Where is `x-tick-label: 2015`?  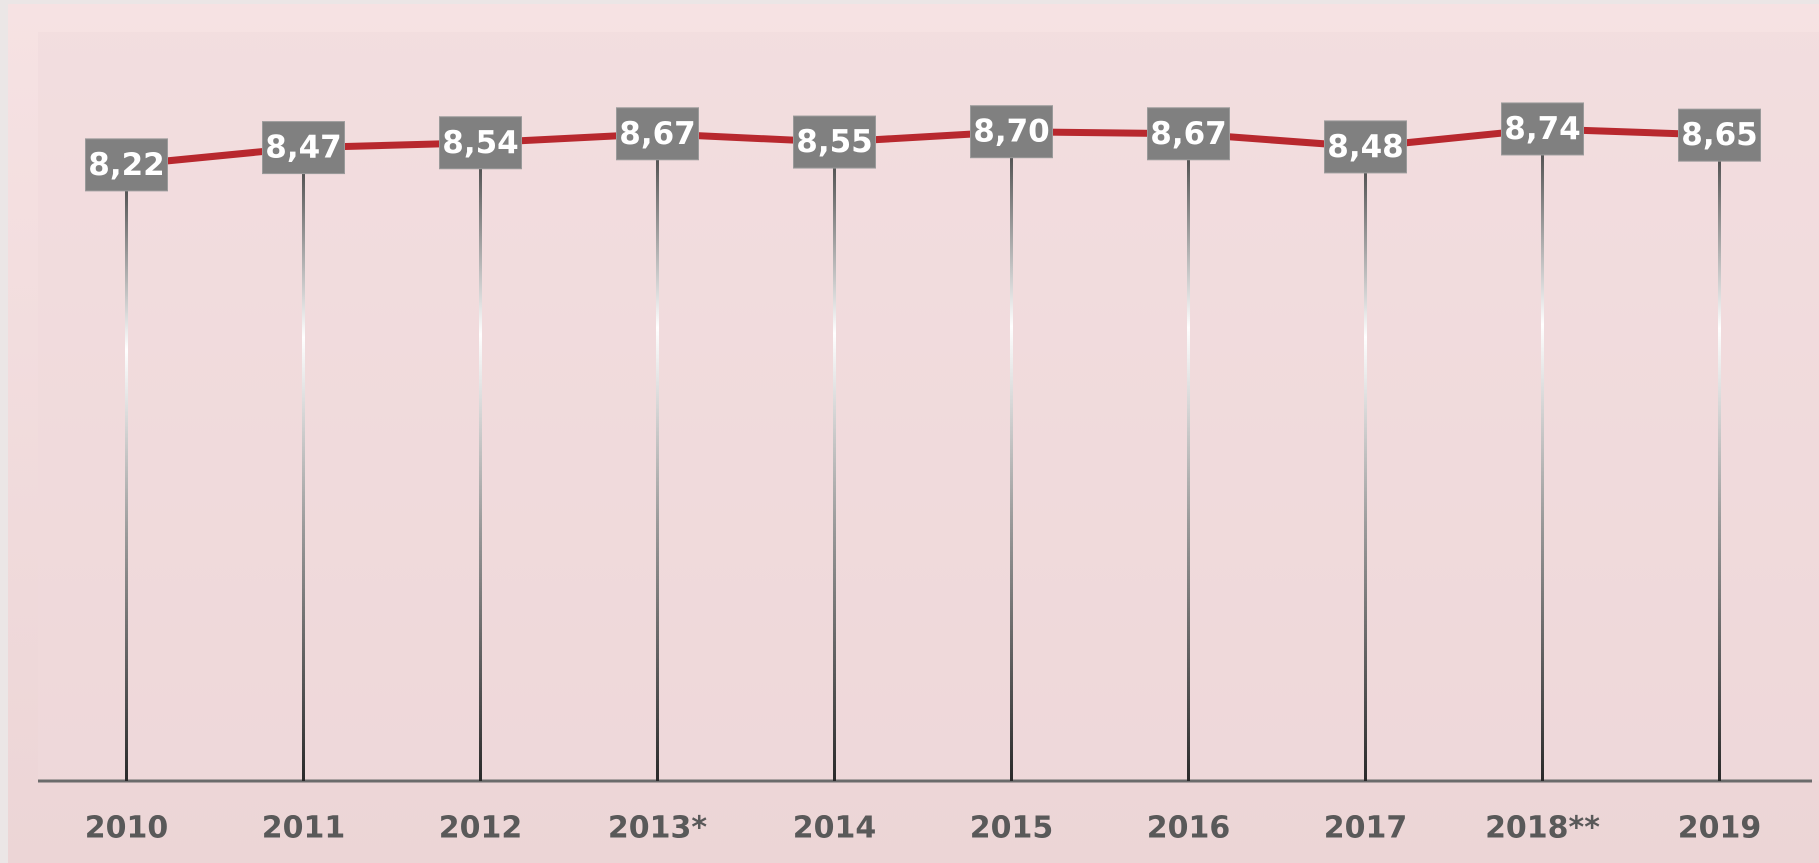 x-tick-label: 2015 is located at coordinates (1012, 828).